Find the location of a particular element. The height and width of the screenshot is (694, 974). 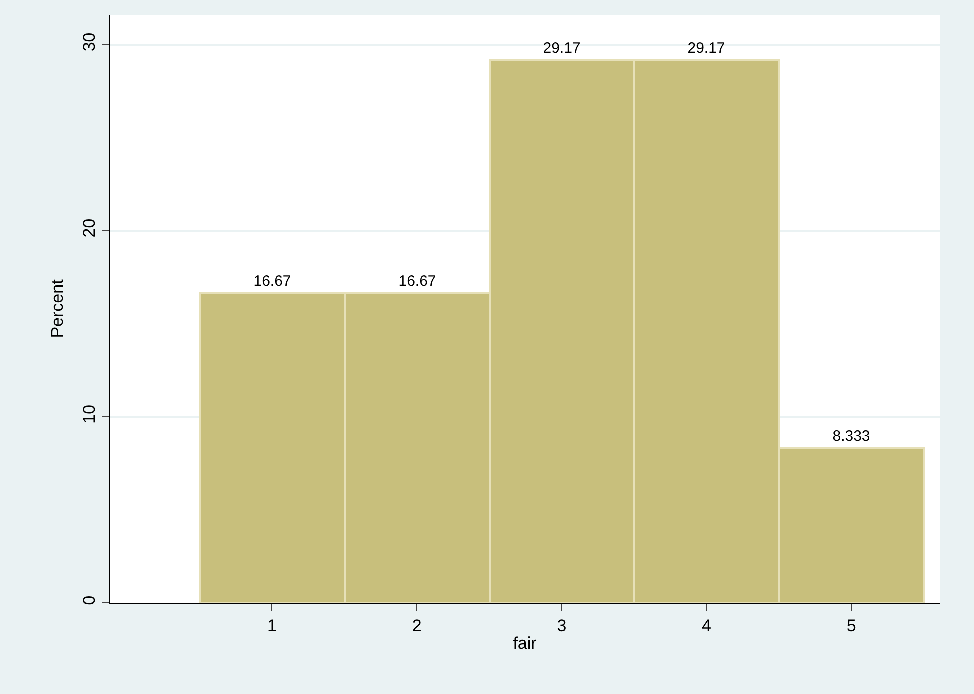

y-tick-label: 10 is located at coordinates (90, 414).